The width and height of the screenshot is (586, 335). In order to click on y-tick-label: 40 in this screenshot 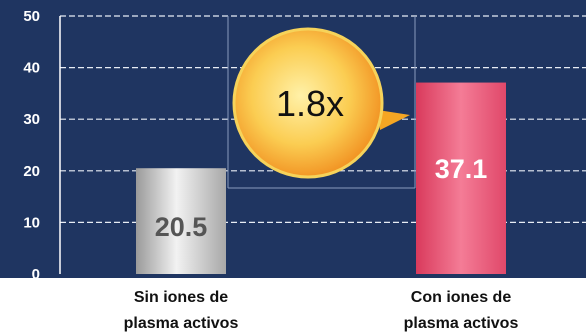, I will do `click(31, 68)`.